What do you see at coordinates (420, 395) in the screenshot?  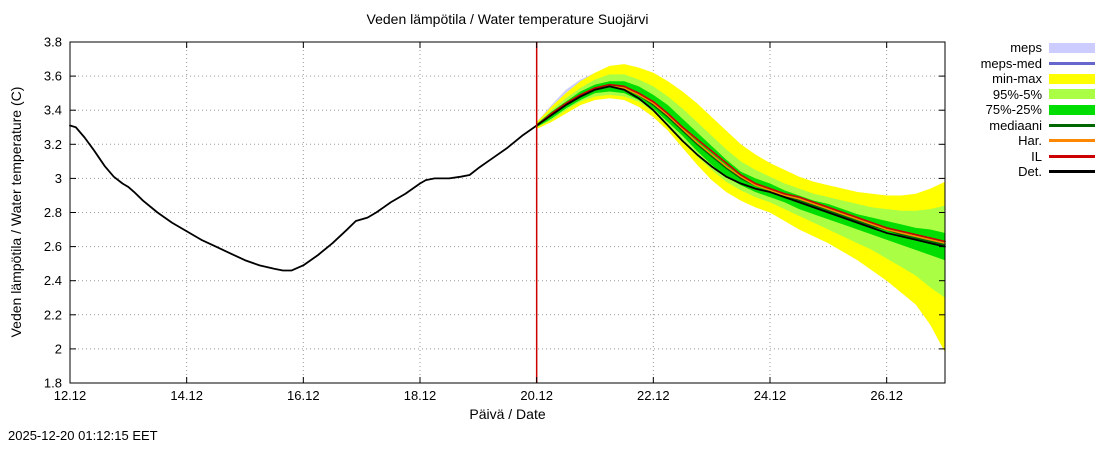 I see `x-tick-label: 18.12` at bounding box center [420, 395].